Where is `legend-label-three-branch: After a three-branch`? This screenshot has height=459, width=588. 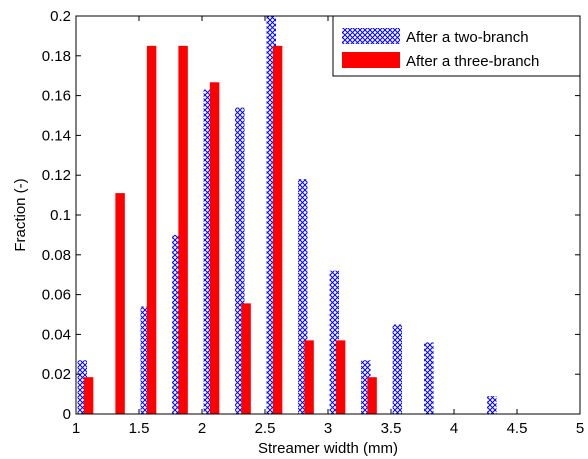 legend-label-three-branch: After a three-branch is located at coordinates (472, 61).